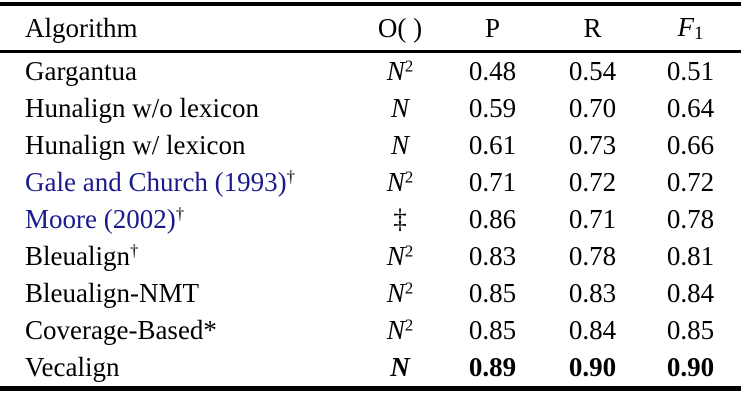  I want to click on f1-cell: 0.85, so click(690, 330).